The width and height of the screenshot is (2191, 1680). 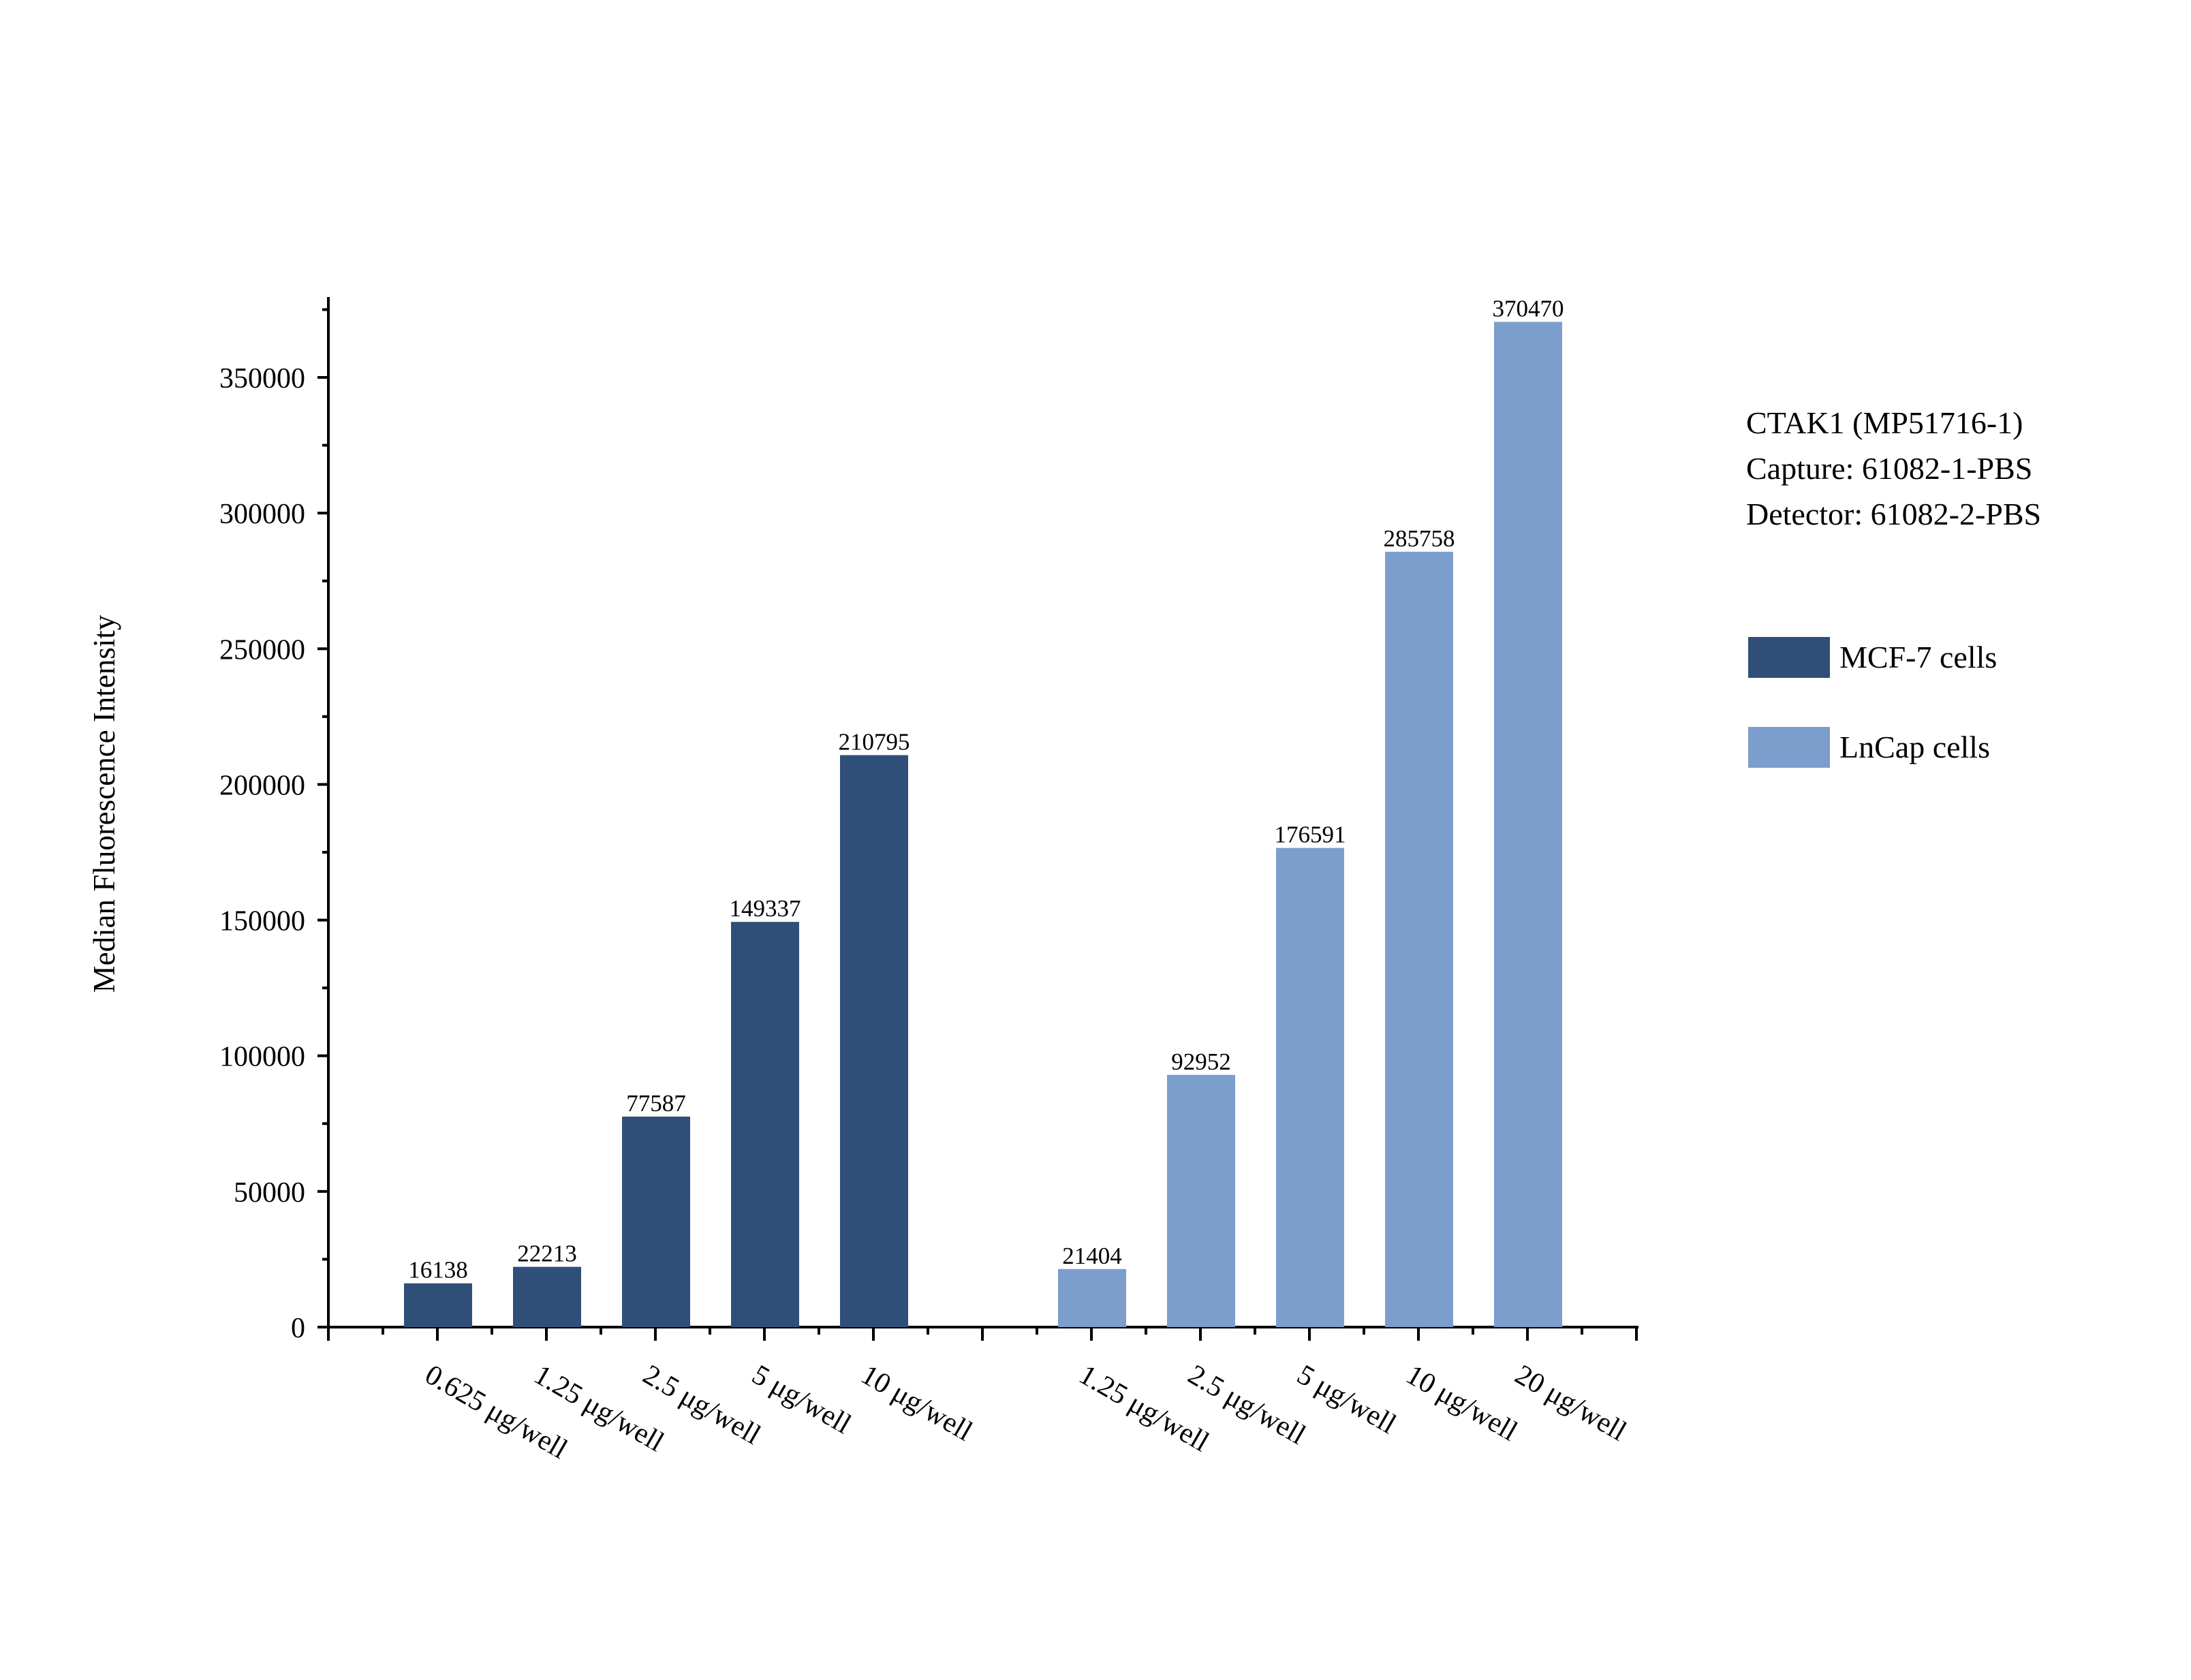 I want to click on annotation-line: CTAK1 (MP51716-1), so click(x=1884, y=422).